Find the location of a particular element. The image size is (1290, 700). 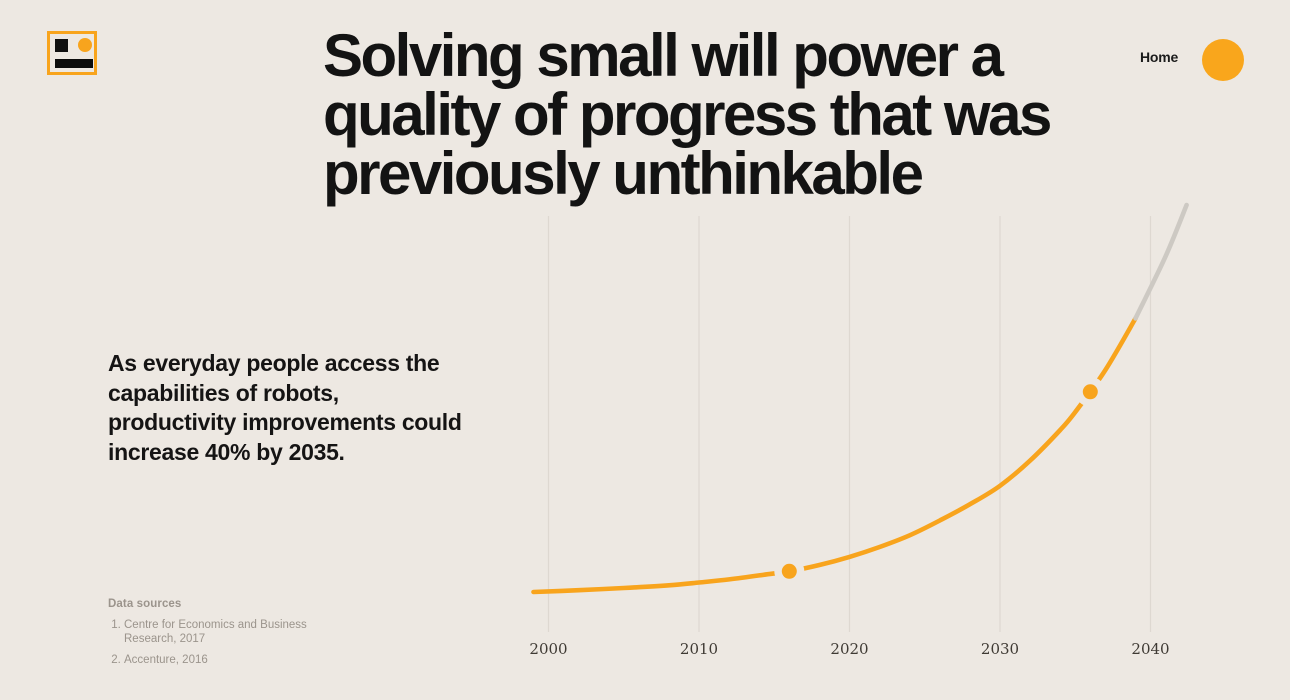

intro-line: capabilities of robots, is located at coordinates (223, 392).